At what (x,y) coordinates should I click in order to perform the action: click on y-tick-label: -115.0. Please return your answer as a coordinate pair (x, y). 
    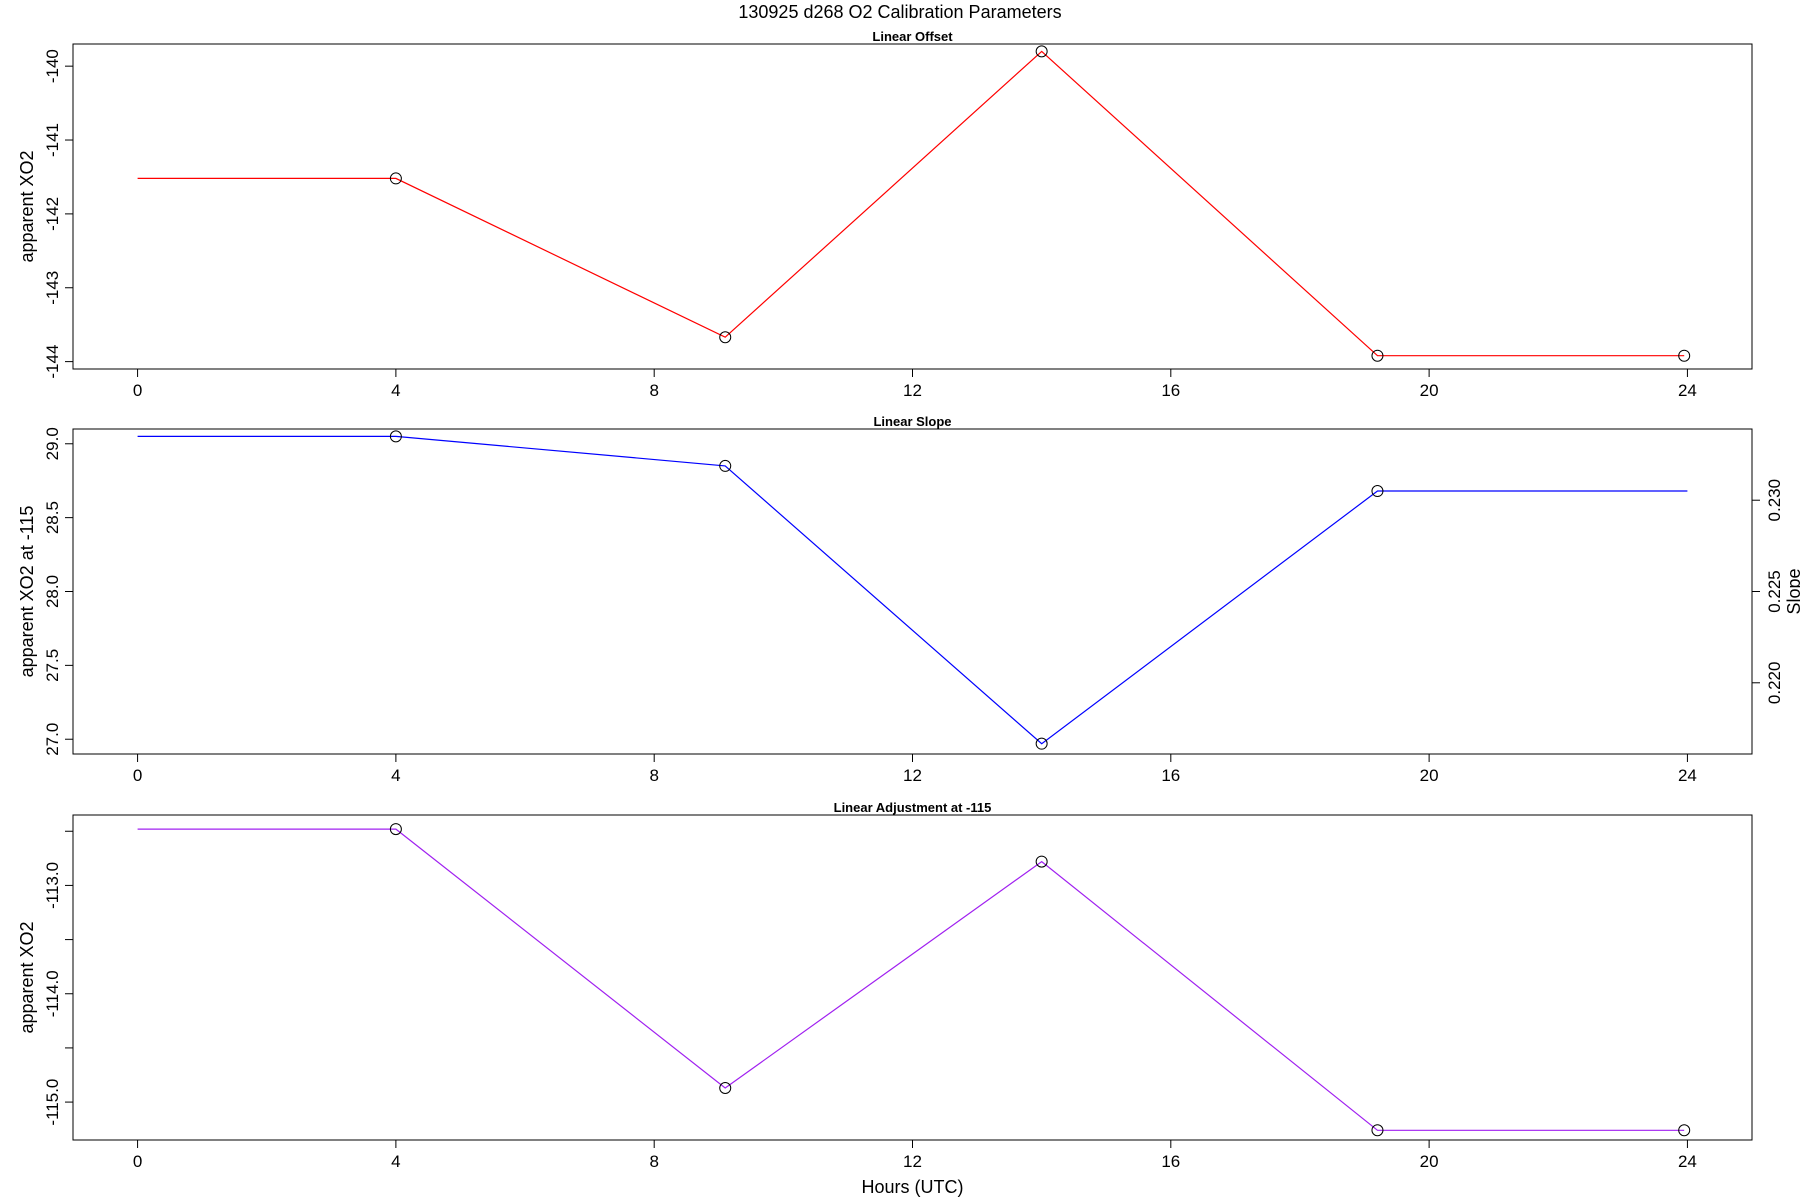
    Looking at the image, I should click on (52, 1102).